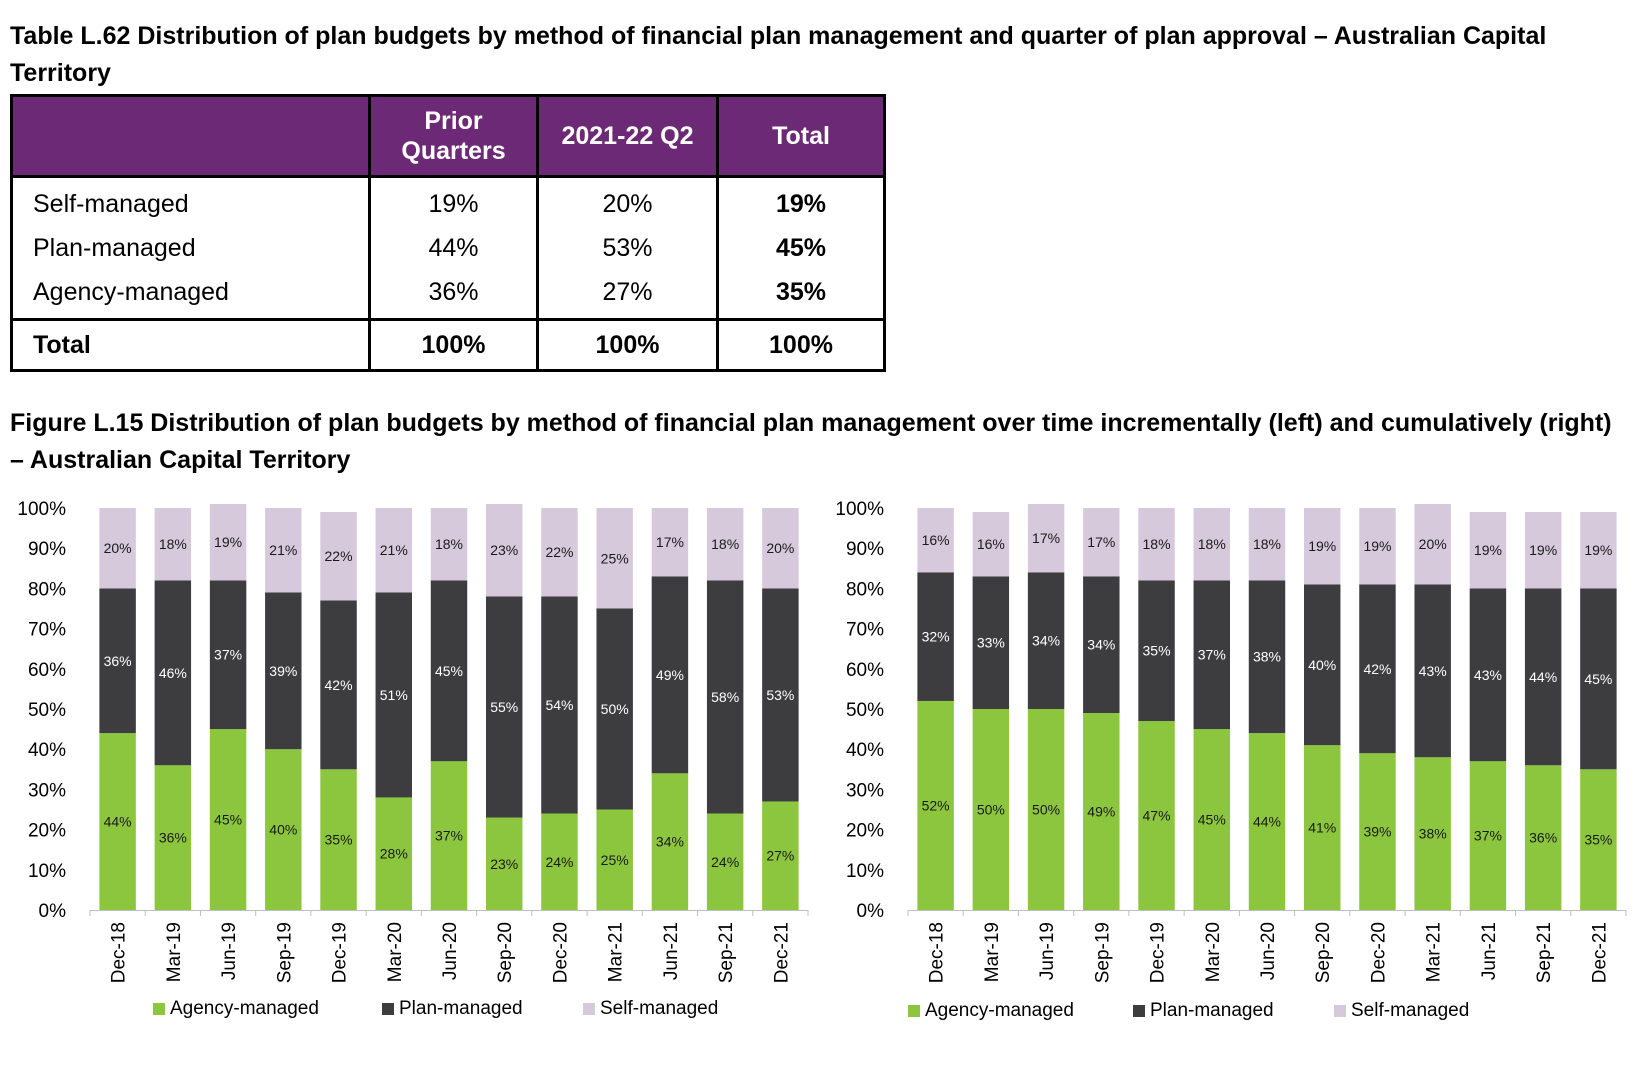 The width and height of the screenshot is (1638, 1091). Describe the element at coordinates (190, 201) in the screenshot. I see `row-label: Self-managed` at that location.